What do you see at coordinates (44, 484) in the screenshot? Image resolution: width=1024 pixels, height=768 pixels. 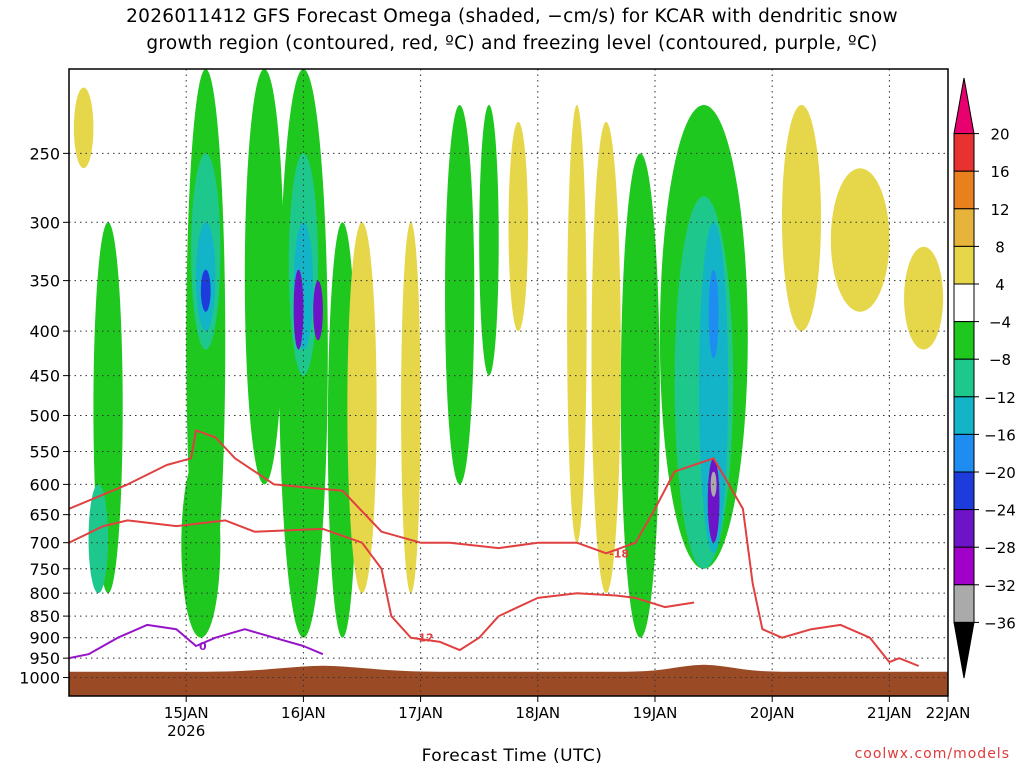 I see `y-tick-label: 600` at bounding box center [44, 484].